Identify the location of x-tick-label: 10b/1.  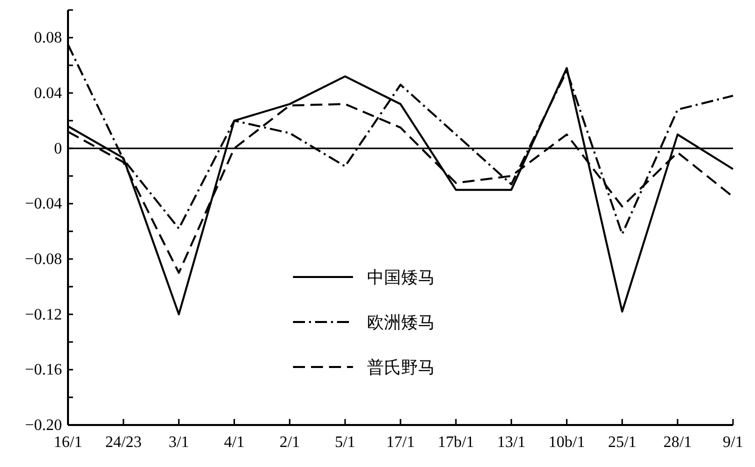
(566, 442).